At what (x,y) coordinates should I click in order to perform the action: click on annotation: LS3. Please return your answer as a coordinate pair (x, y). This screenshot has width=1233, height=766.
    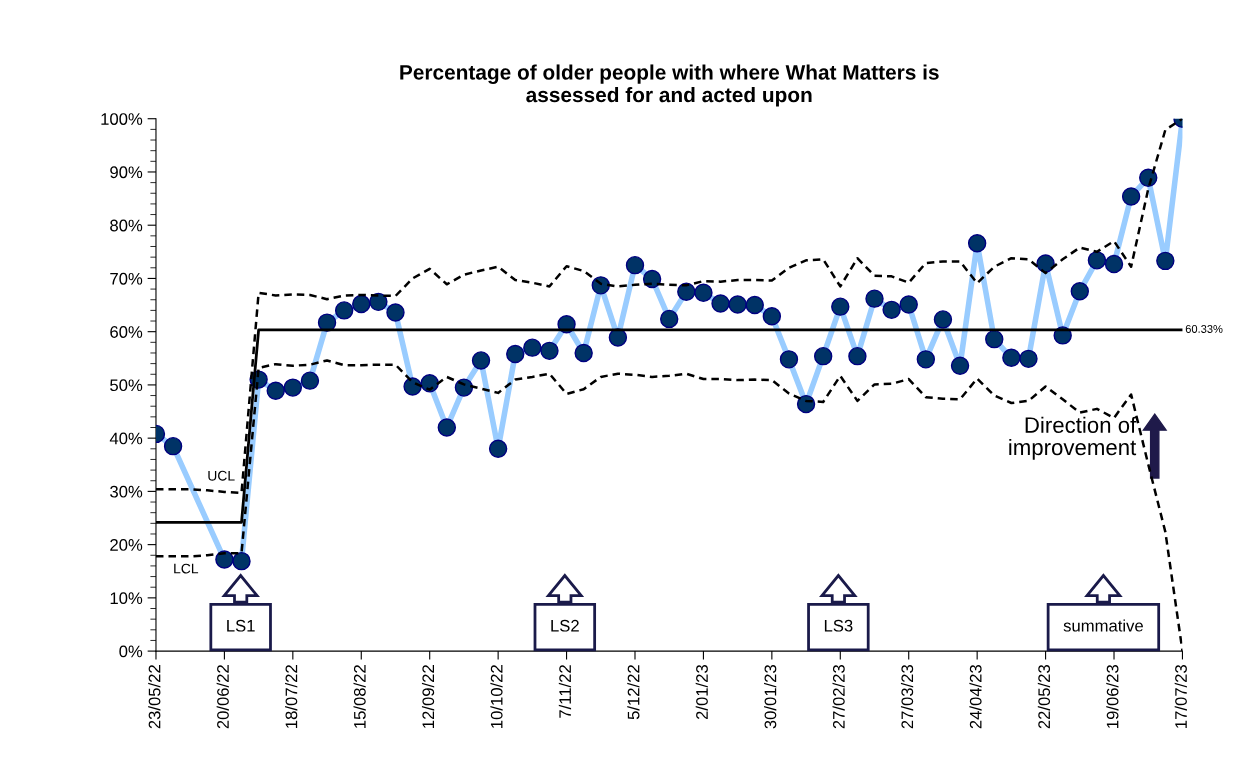
    Looking at the image, I should click on (838, 625).